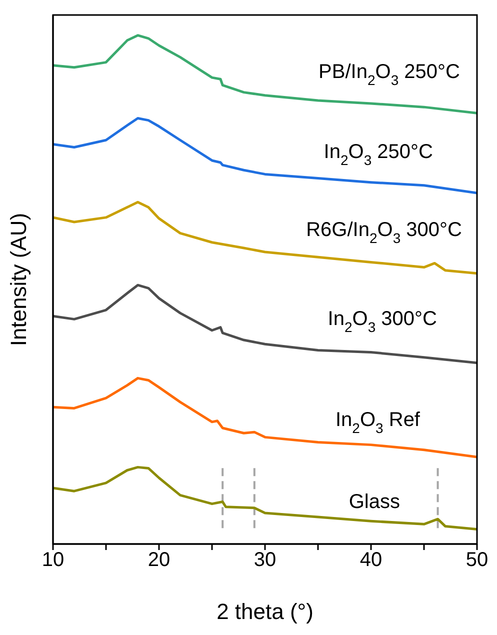  Describe the element at coordinates (265, 560) in the screenshot. I see `x-tick-label: 30` at that location.